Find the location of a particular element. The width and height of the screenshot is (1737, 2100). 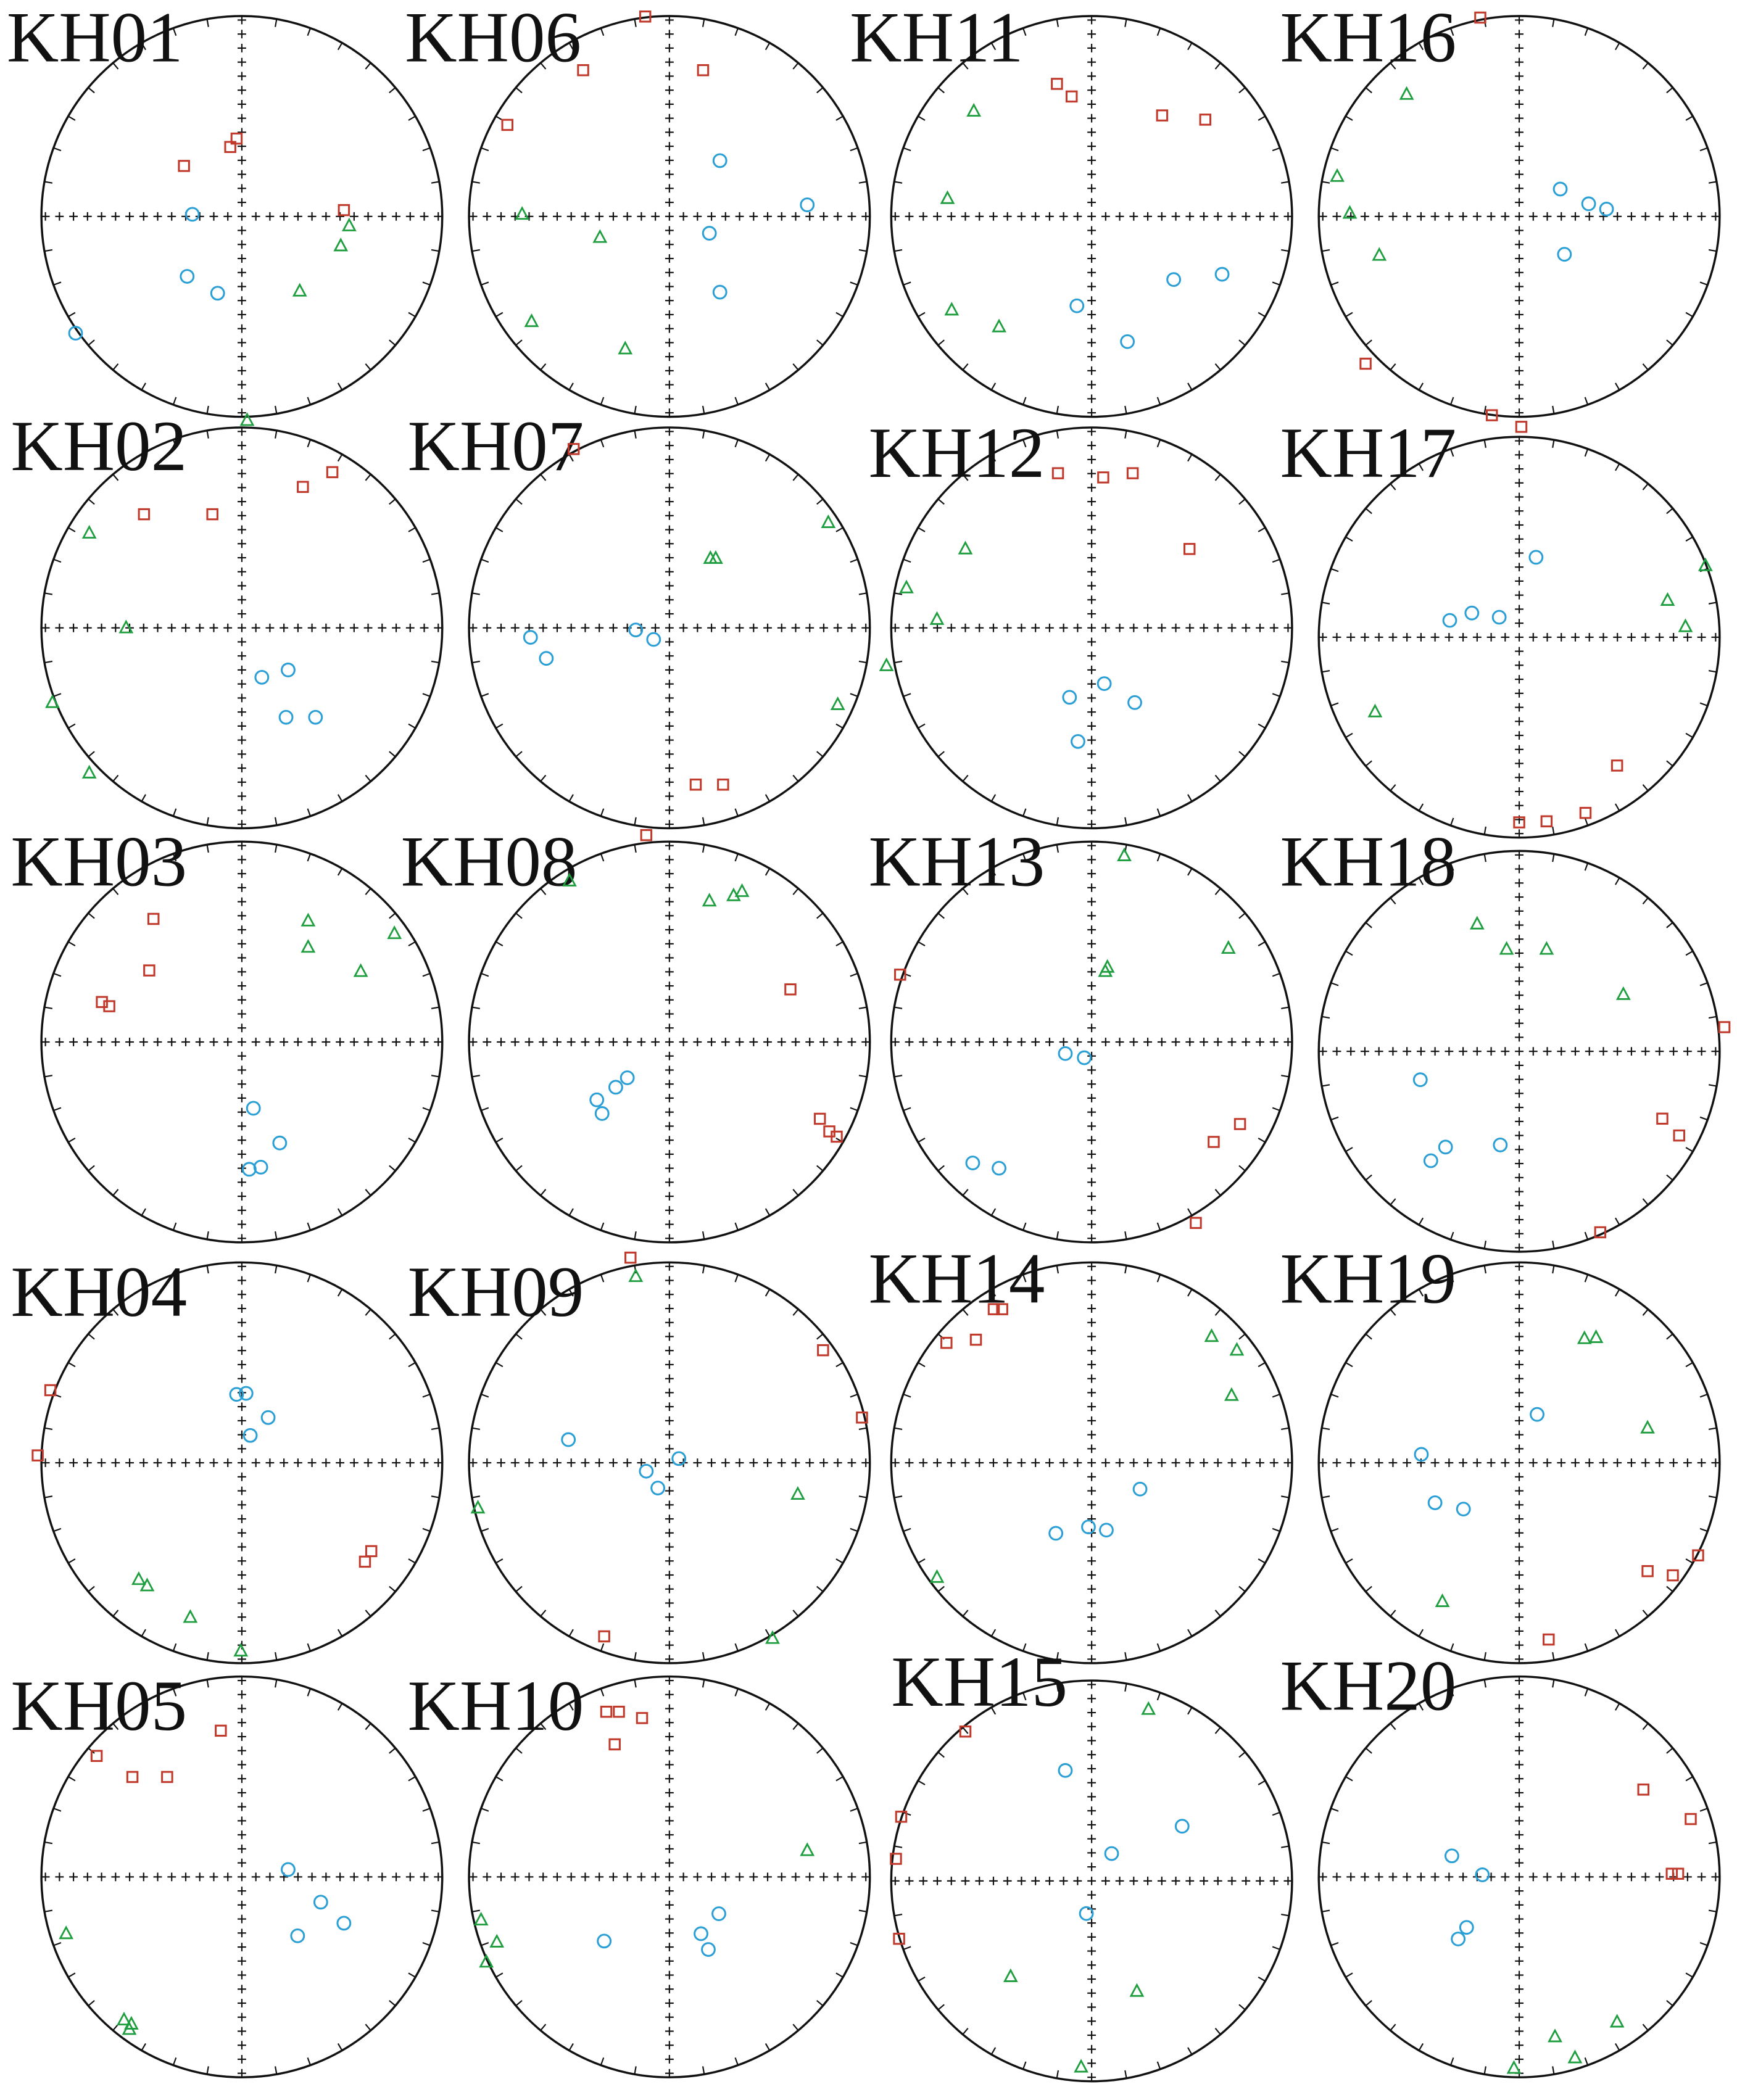

stereonet-kh17: KH17 is located at coordinates (1500, 626).